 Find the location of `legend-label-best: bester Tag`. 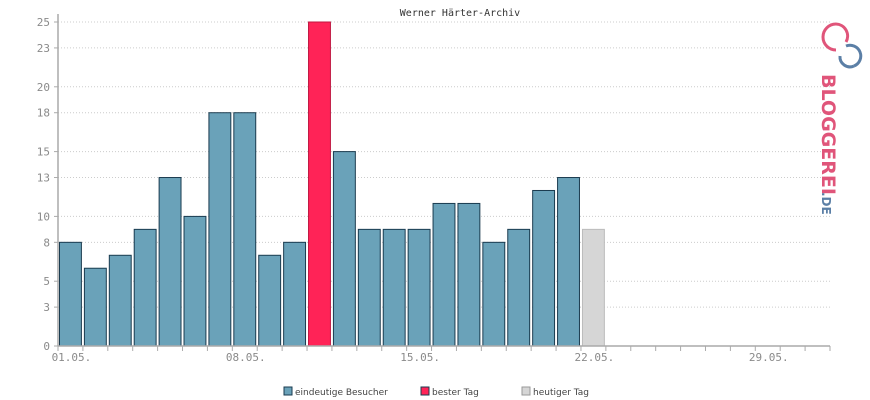

legend-label-best: bester Tag is located at coordinates (455, 393).